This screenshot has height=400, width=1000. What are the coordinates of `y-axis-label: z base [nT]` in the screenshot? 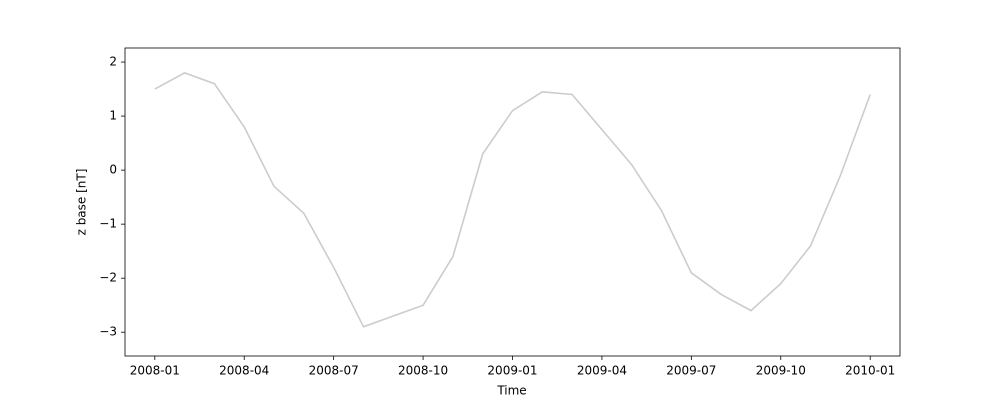 It's located at (82, 202).